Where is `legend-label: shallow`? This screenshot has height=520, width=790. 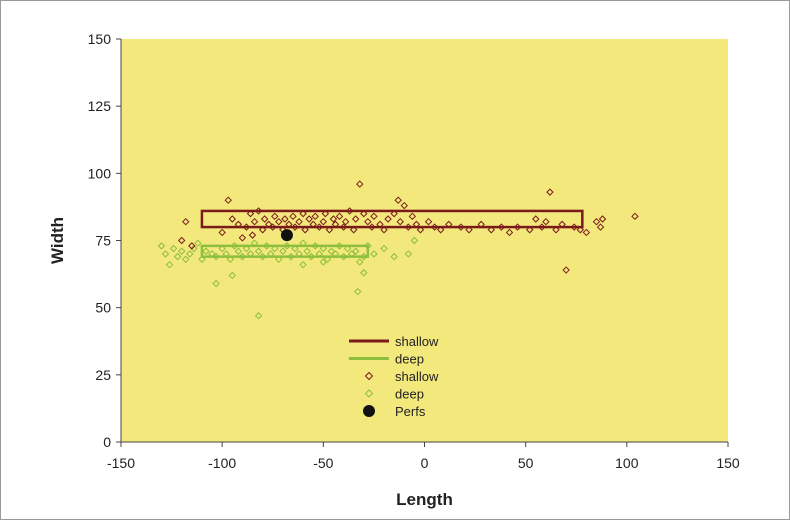 legend-label: shallow is located at coordinates (417, 341).